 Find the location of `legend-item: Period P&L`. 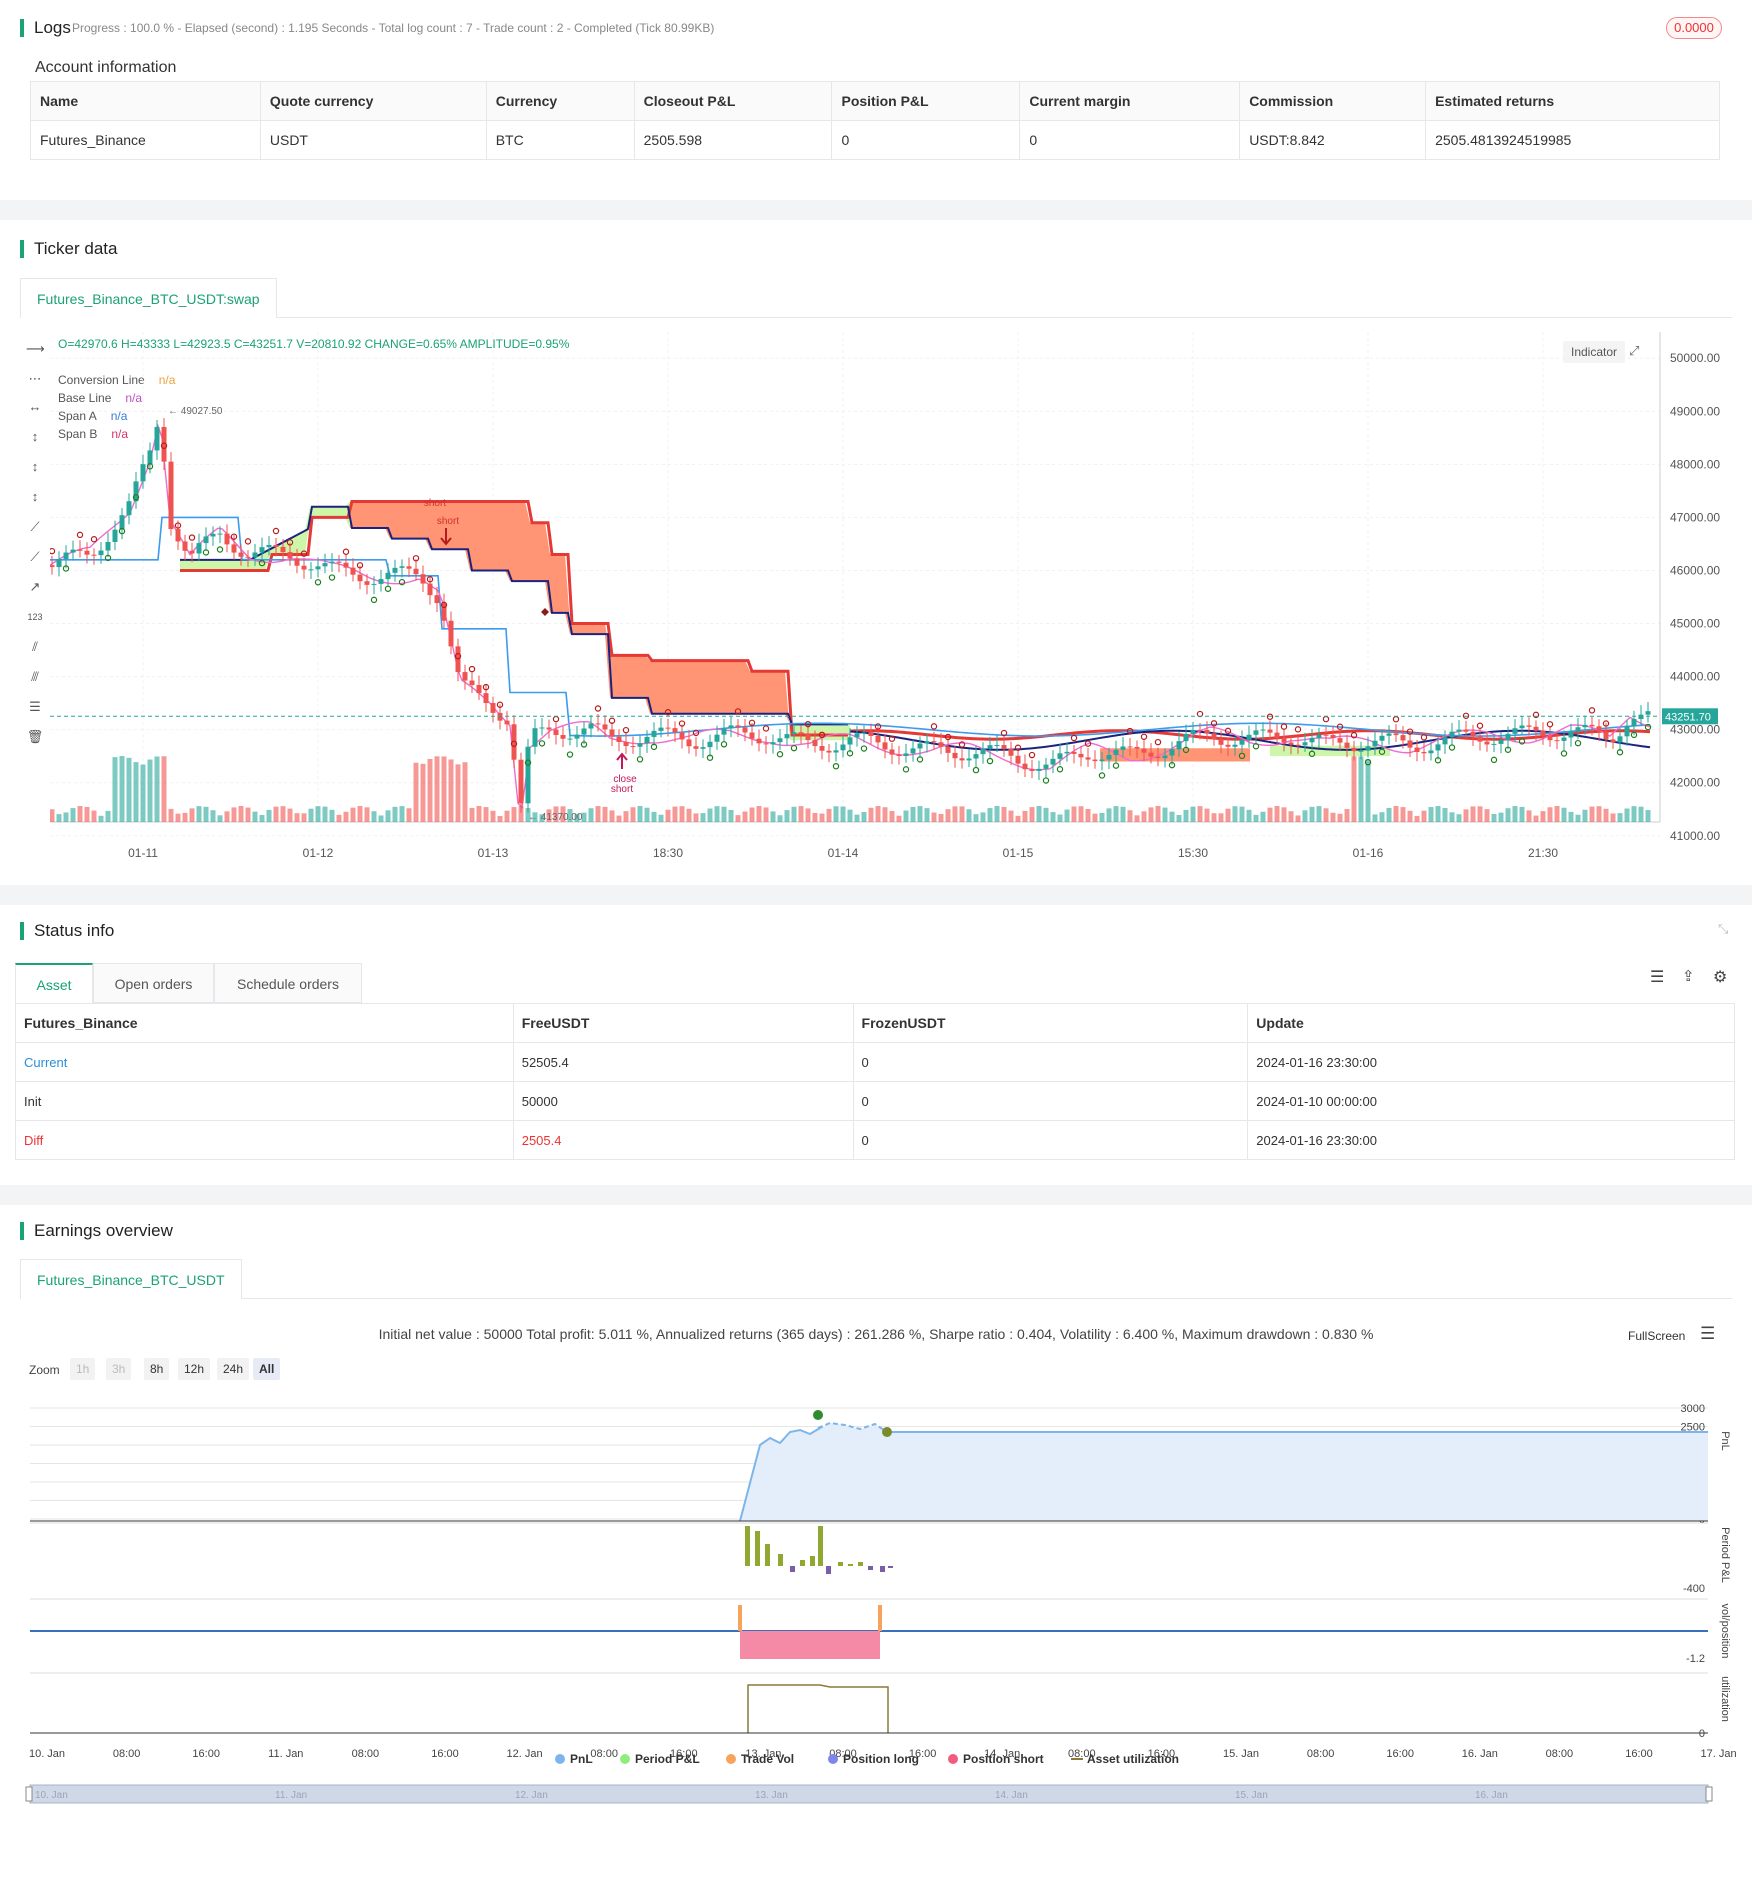

legend-item: Period P&L is located at coordinates (667, 1759).